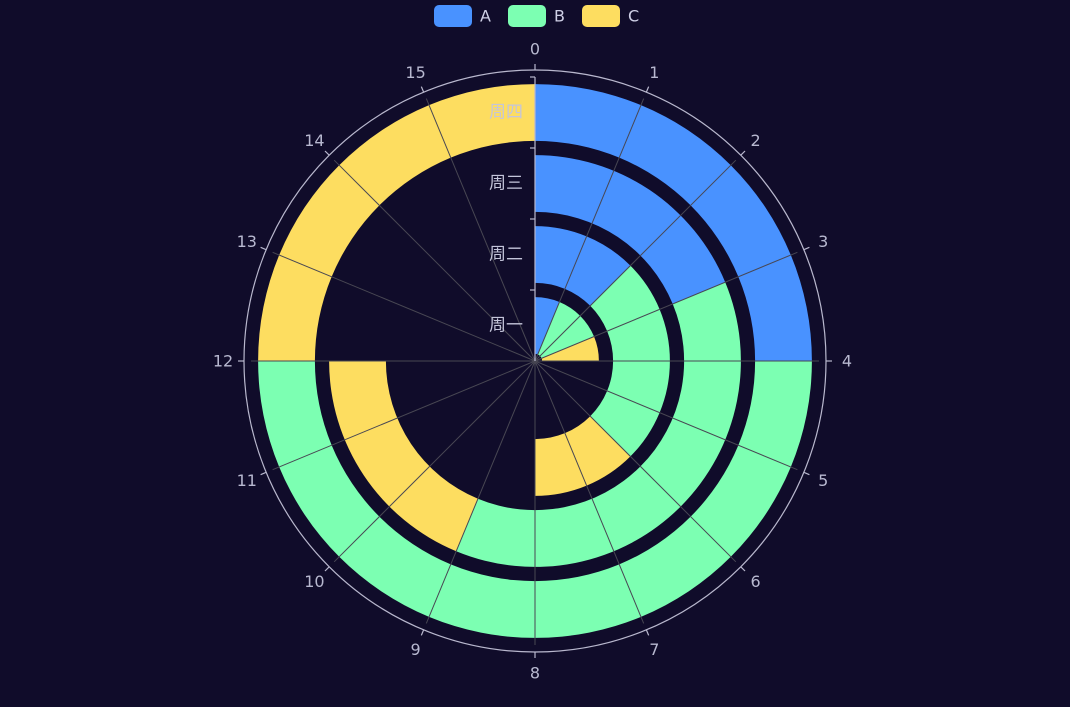  I want to click on angle-tick-label: 0, so click(535, 49).